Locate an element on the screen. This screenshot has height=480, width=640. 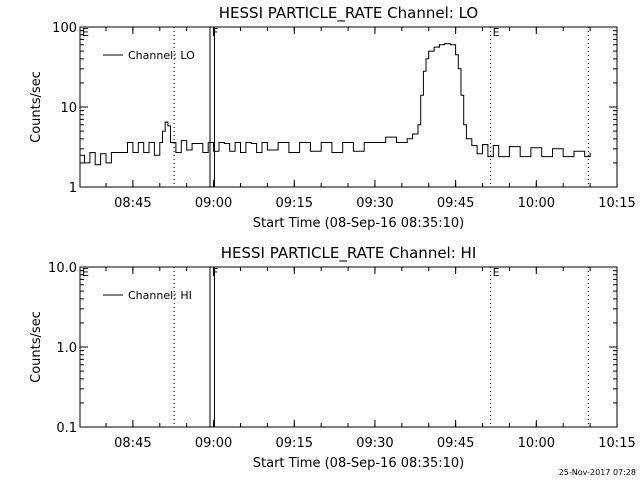
panel1-ytick-label: 10 is located at coordinates (68, 108).